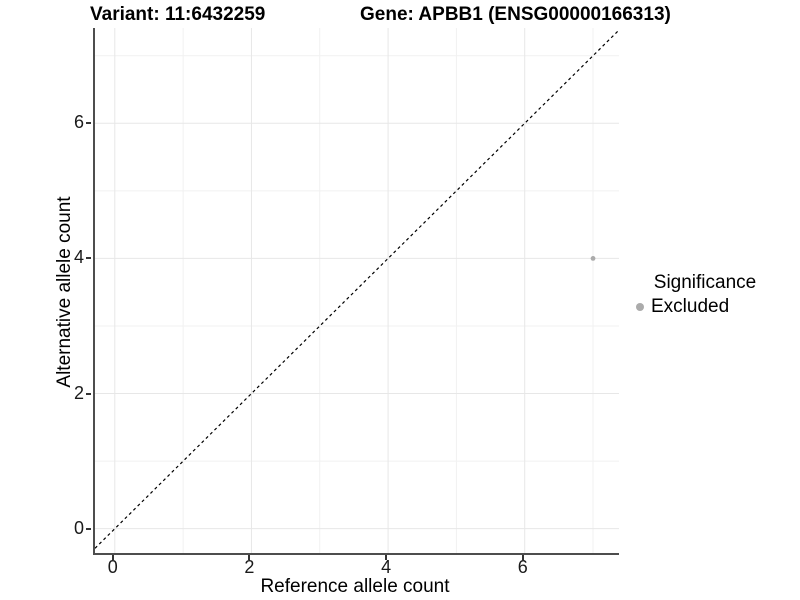  What do you see at coordinates (515, 14) in the screenshot?
I see `plot-title-gene: Gene: APBB1 (ENSG00000166313)` at bounding box center [515, 14].